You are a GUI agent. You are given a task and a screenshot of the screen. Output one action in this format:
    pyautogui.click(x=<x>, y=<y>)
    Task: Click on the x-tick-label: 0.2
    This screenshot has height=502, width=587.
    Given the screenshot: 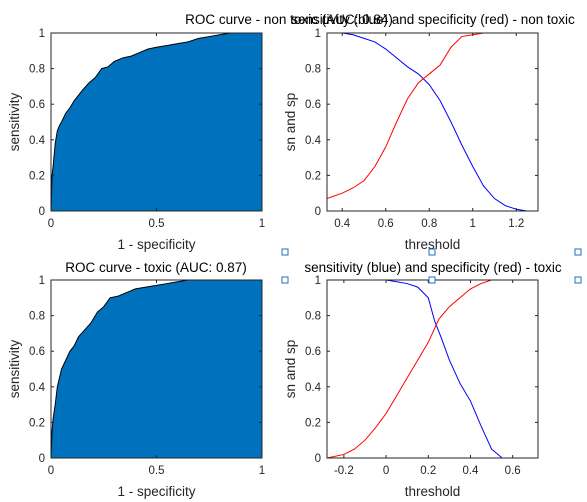 What is the action you would take?
    pyautogui.click(x=428, y=471)
    